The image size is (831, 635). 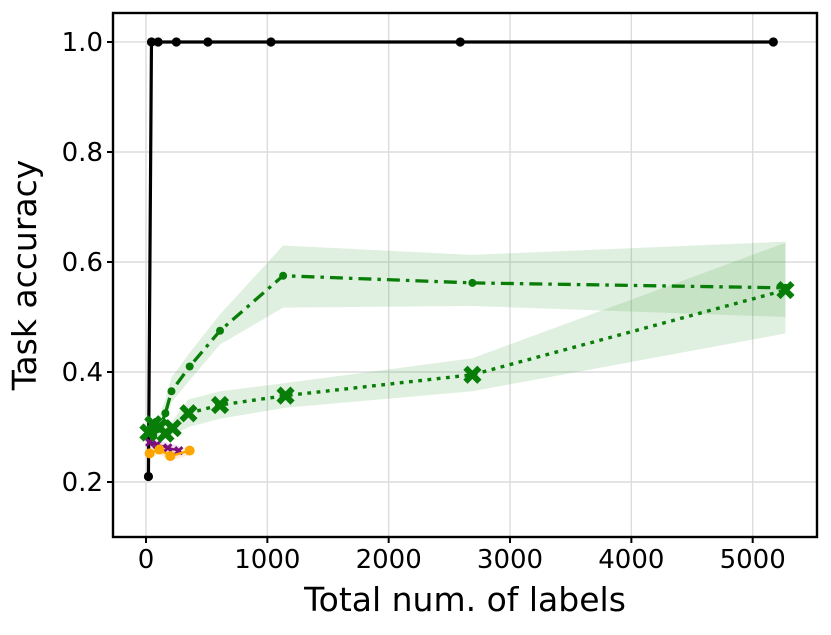 I want to click on series-orange-solid-circles, so click(x=169, y=453).